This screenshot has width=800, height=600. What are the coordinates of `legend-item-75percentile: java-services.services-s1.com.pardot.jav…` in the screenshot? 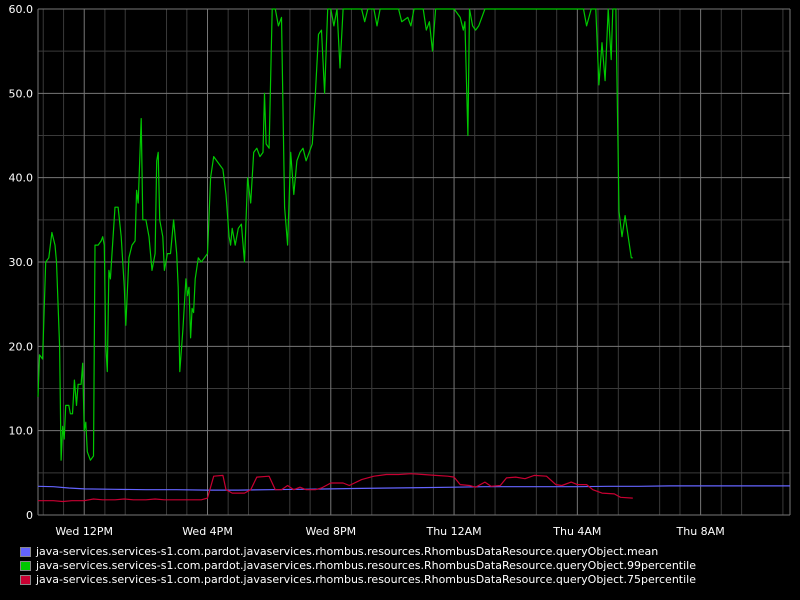 It's located at (405, 580).